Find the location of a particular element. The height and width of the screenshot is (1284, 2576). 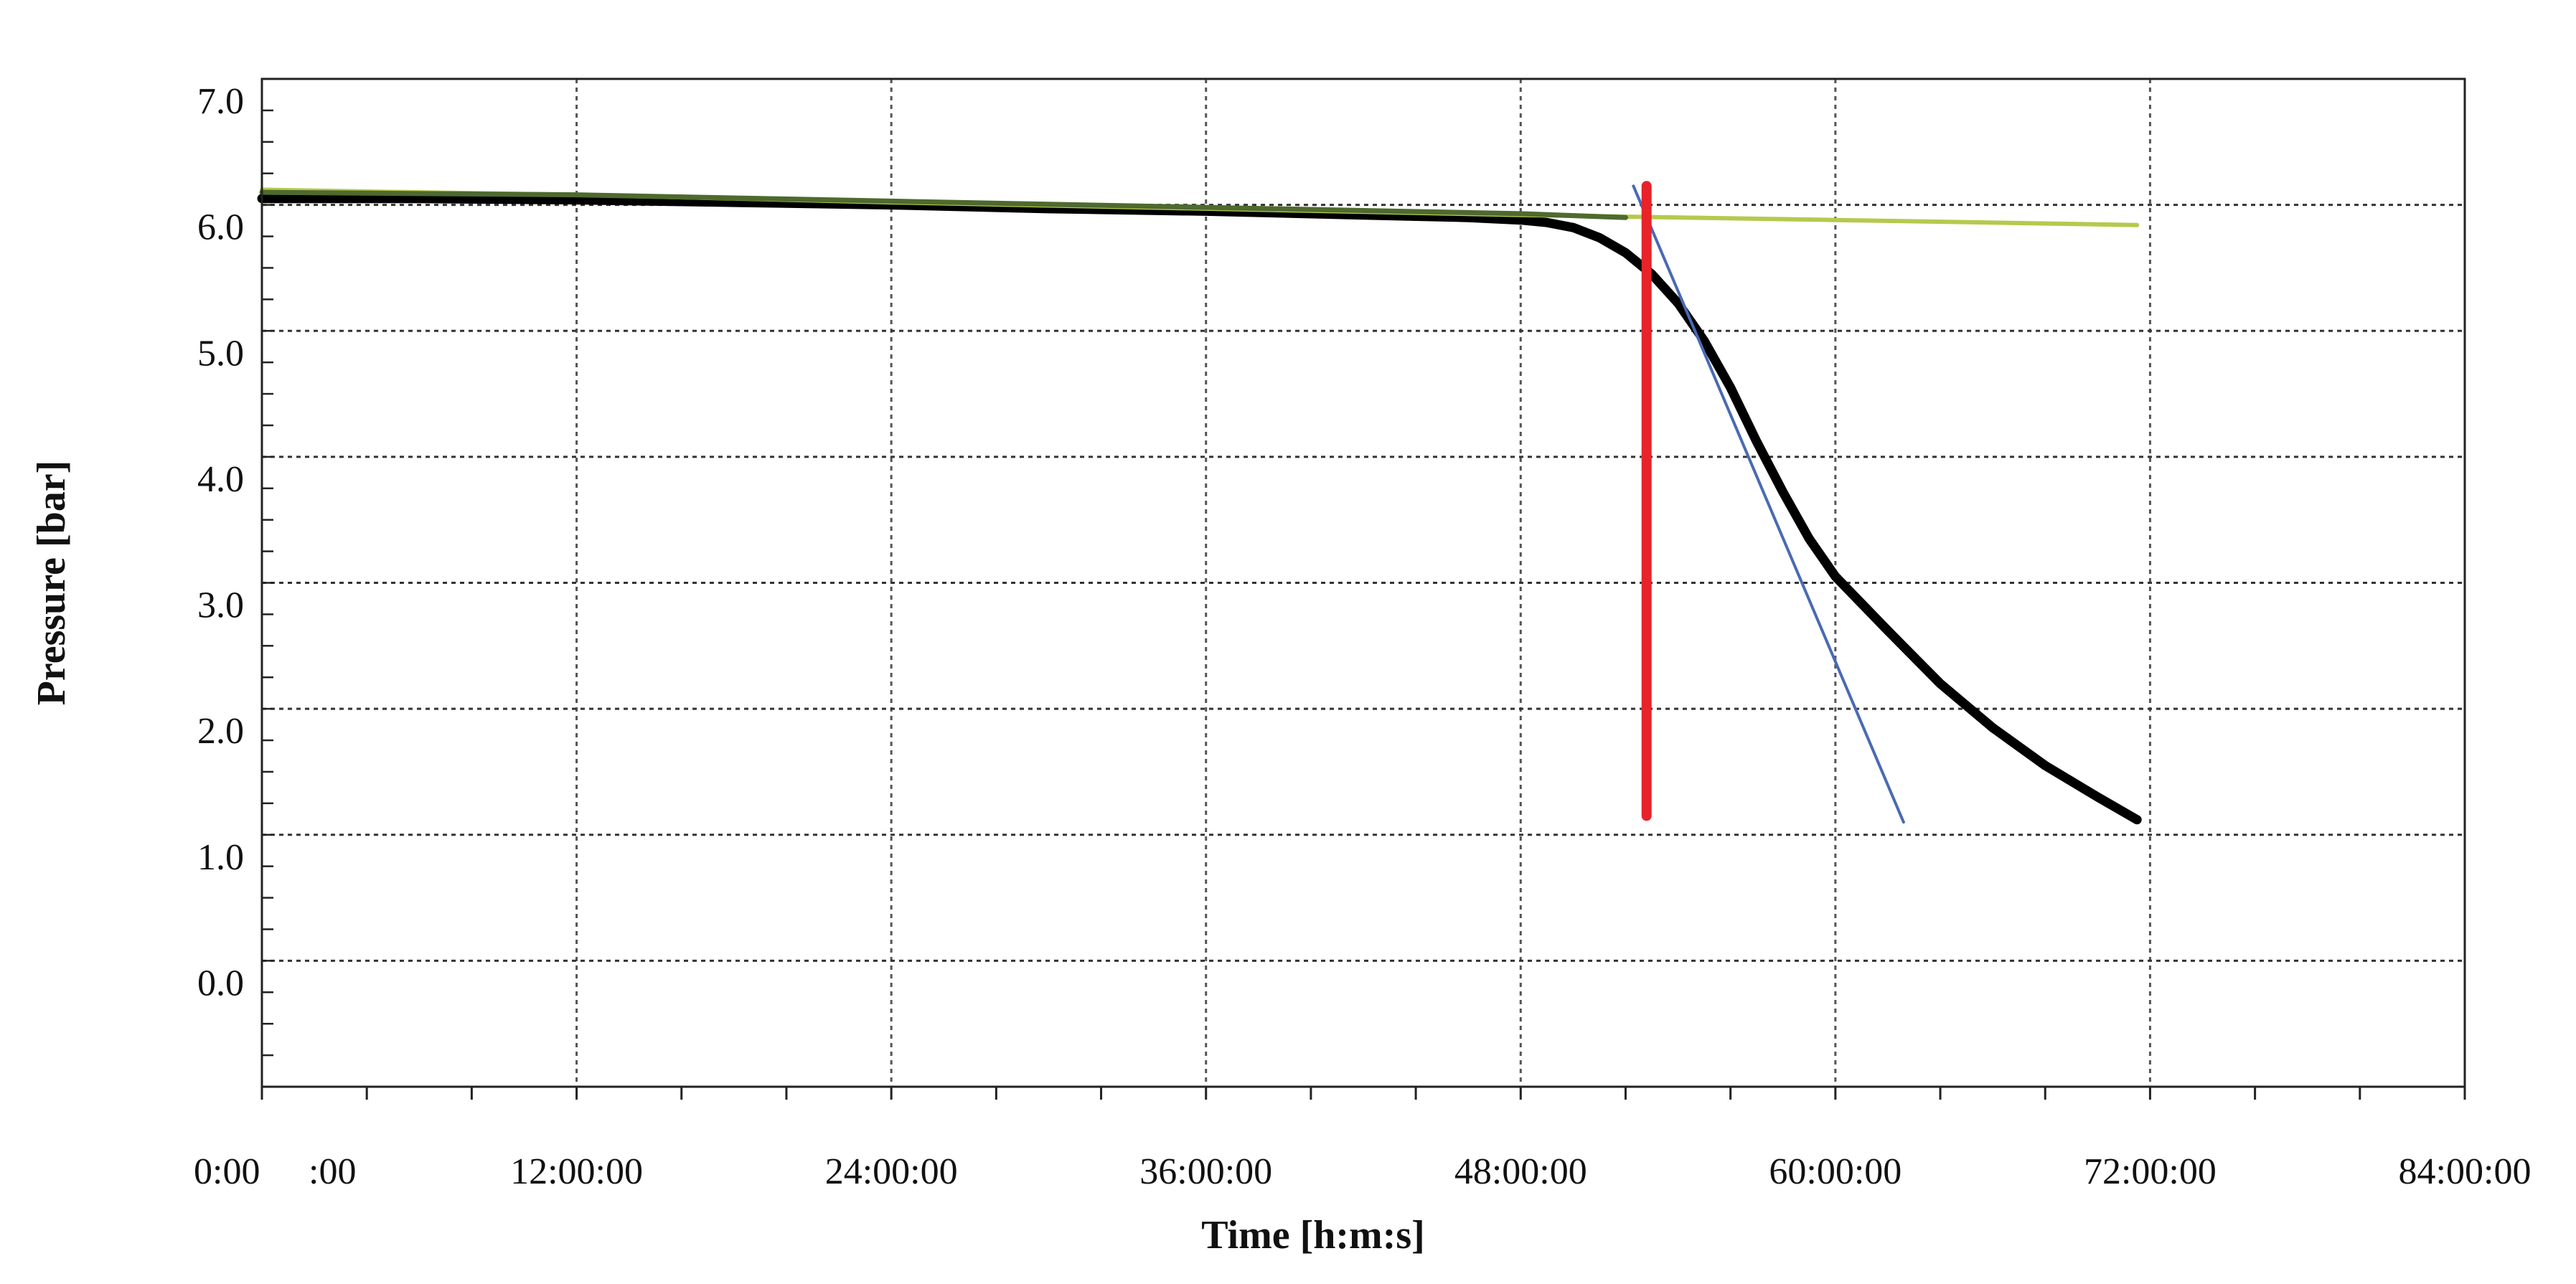

x-tick-label-7: 72:00:00 is located at coordinates (2150, 1171).